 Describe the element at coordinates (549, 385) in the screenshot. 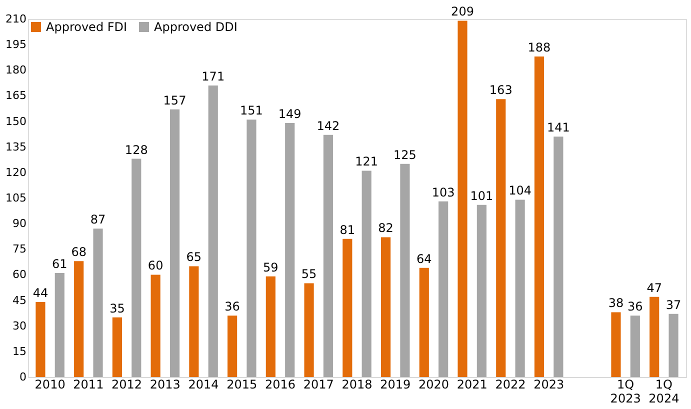

I see `x-tick-label: 2023` at that location.